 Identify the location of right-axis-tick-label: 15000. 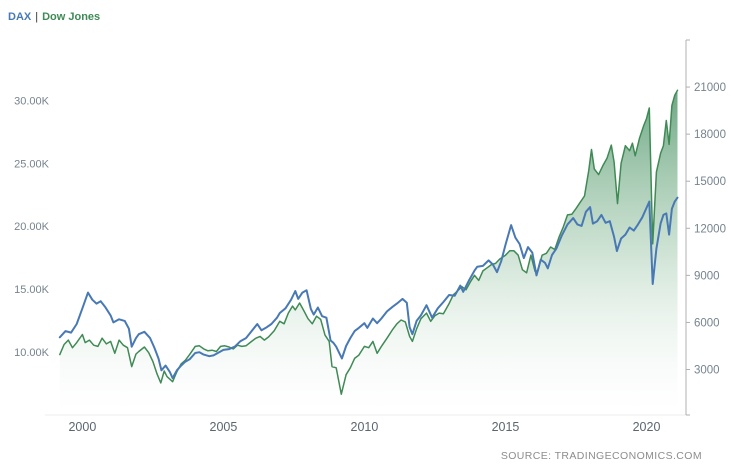
(710, 182).